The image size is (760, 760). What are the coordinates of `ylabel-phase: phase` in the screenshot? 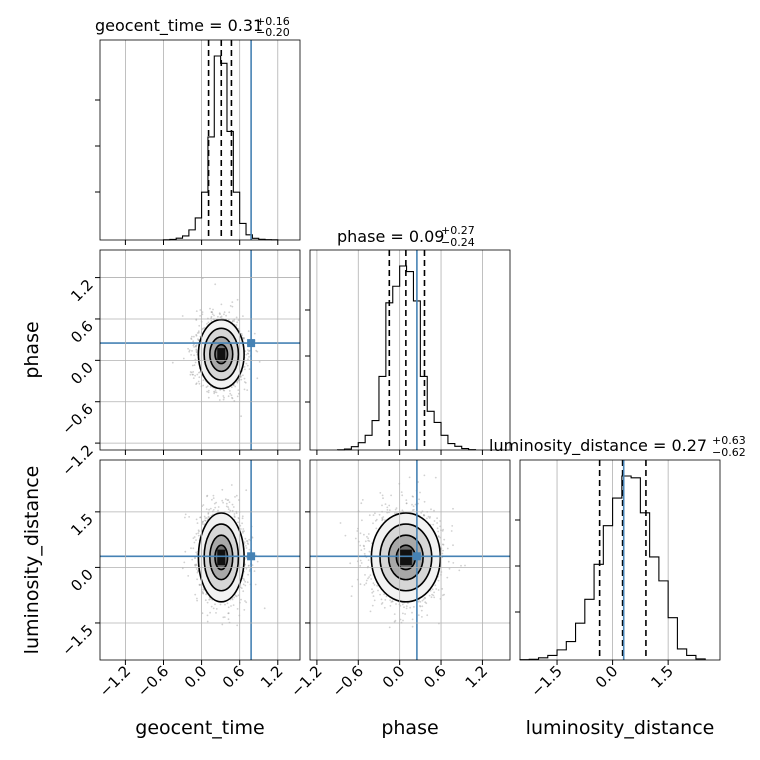 It's located at (32, 349).